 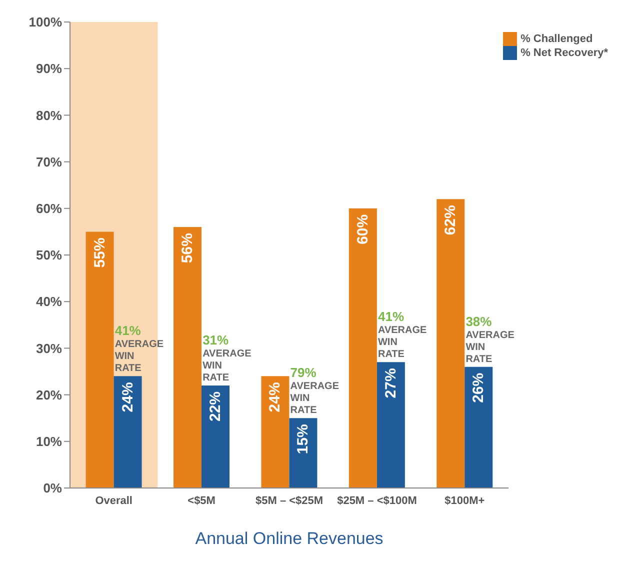 I want to click on y-tick-label: 70%, so click(x=49, y=162).